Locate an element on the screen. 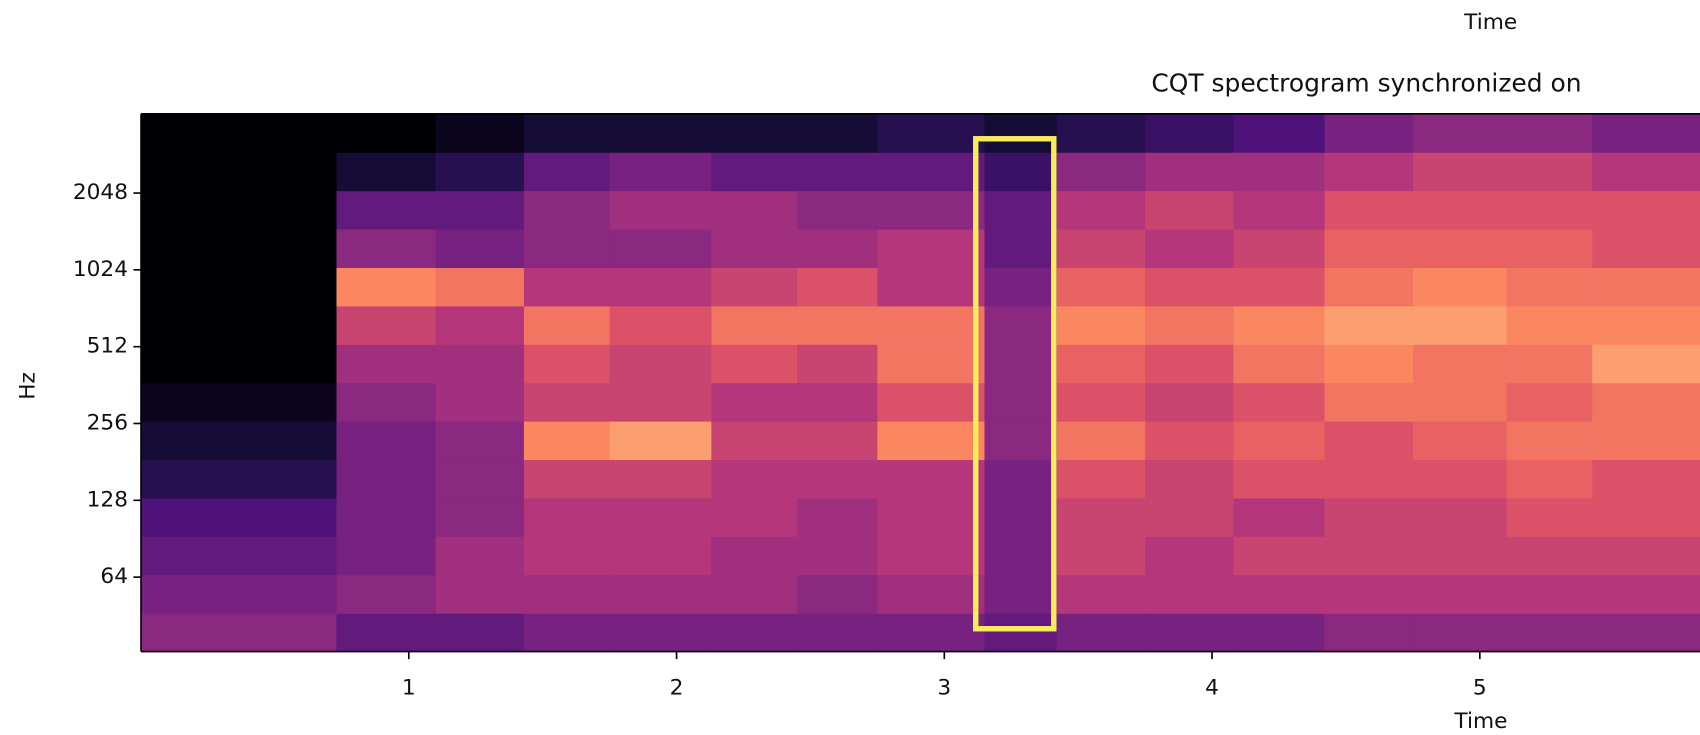 Image resolution: width=1700 pixels, height=735 pixels. y-tick-label: 1024 is located at coordinates (100, 269).